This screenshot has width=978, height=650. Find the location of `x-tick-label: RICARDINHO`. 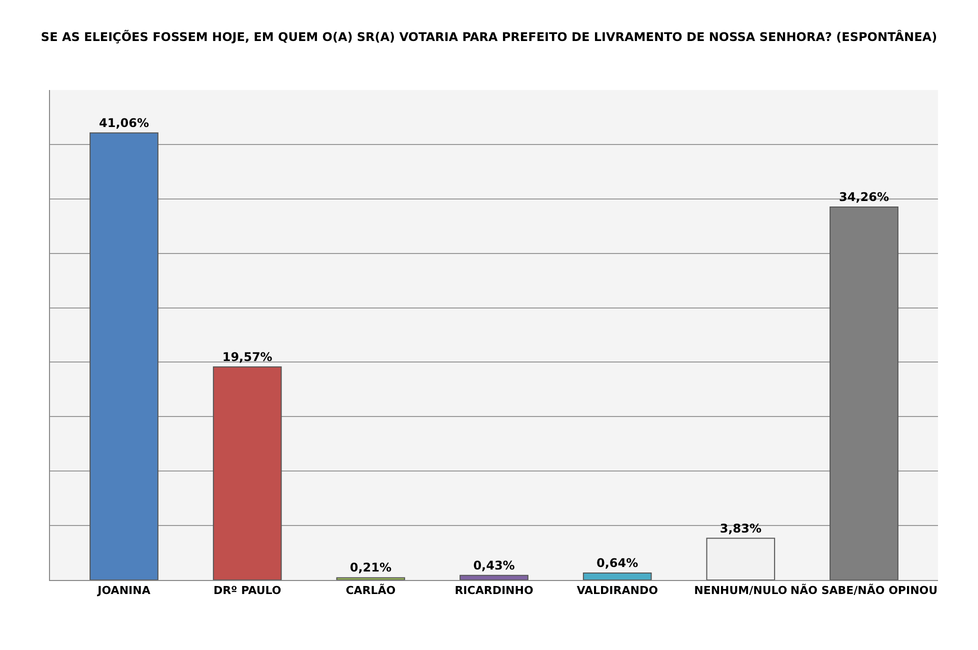

x-tick-label: RICARDINHO is located at coordinates (494, 591).